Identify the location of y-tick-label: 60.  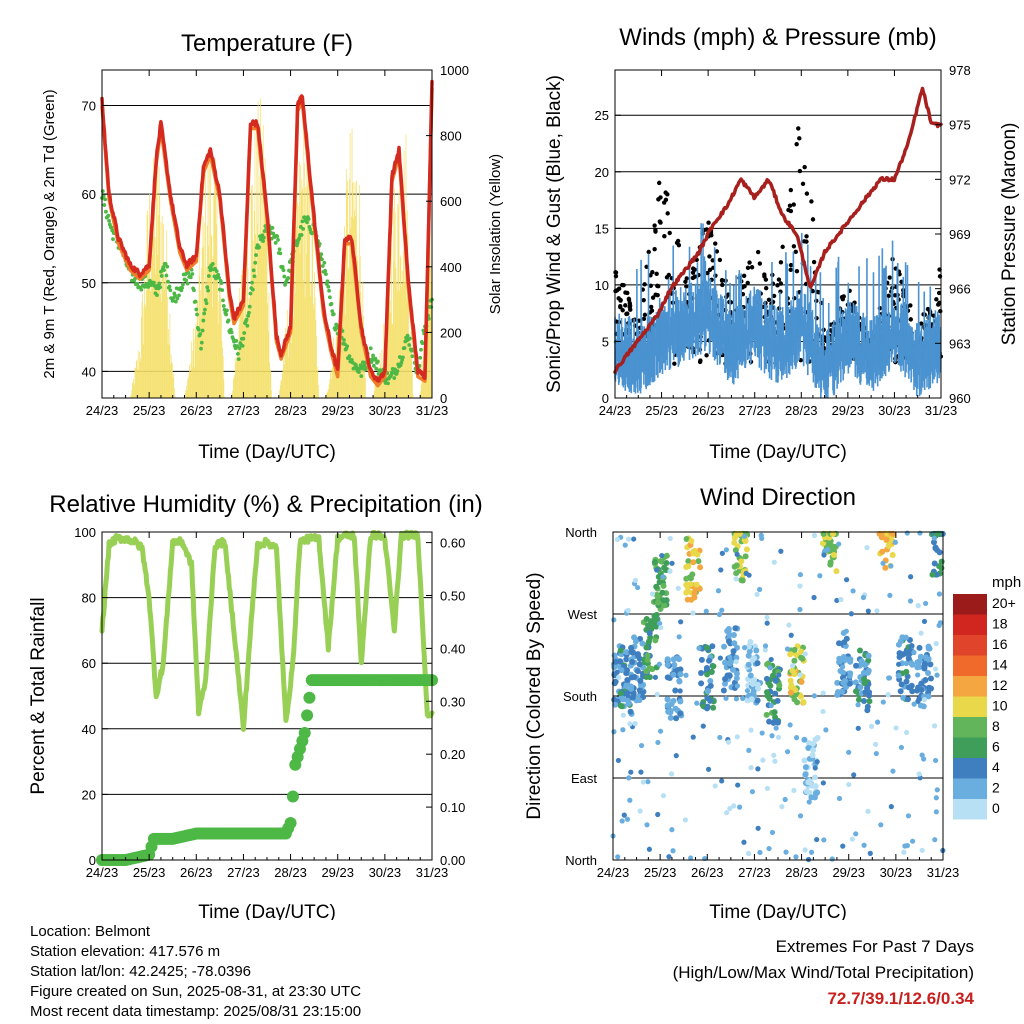
(89, 194).